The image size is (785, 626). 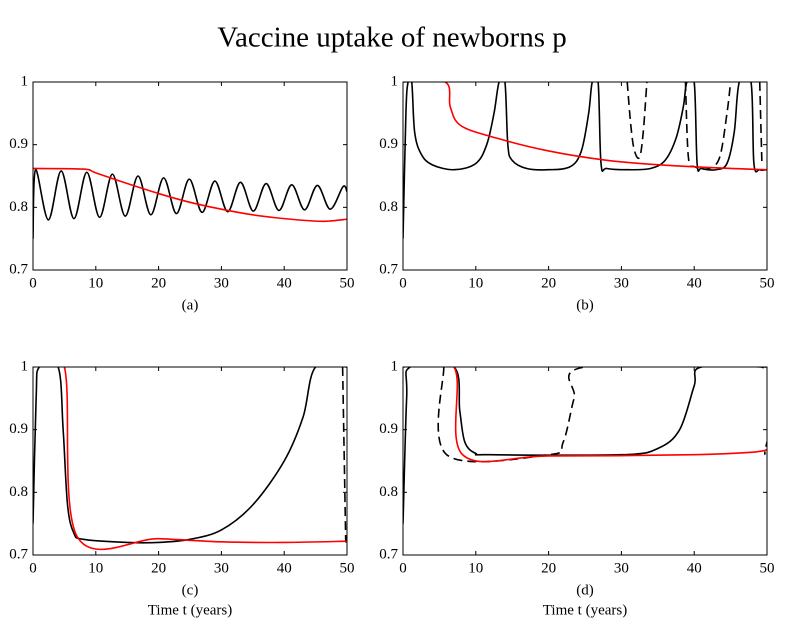 What do you see at coordinates (190, 305) in the screenshot?
I see `panel-label: (a)` at bounding box center [190, 305].